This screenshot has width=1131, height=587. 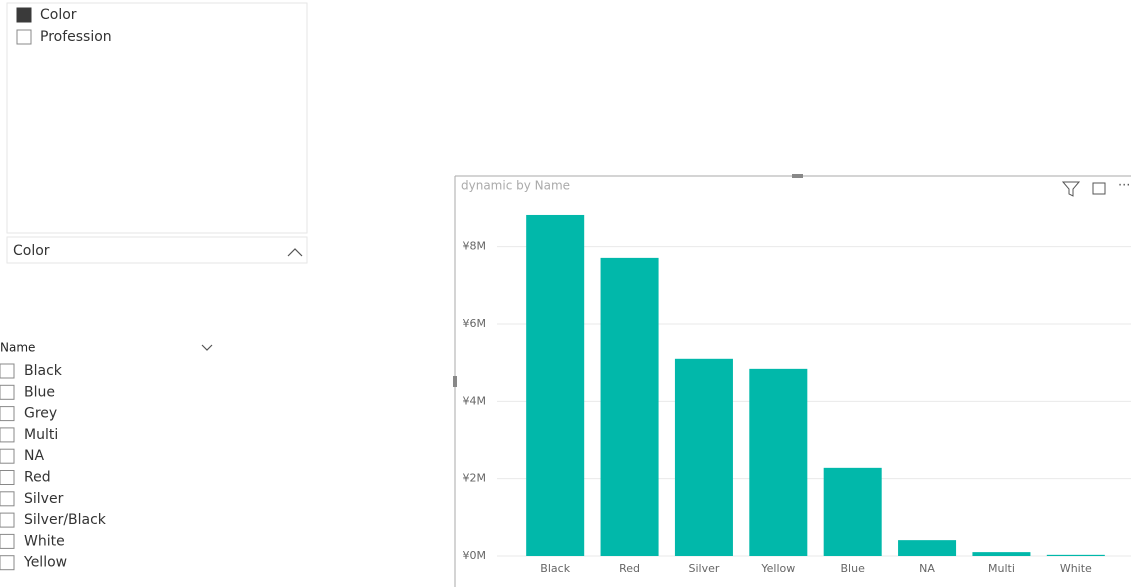 What do you see at coordinates (777, 568) in the screenshot?
I see `x-tick-label: Yellow` at bounding box center [777, 568].